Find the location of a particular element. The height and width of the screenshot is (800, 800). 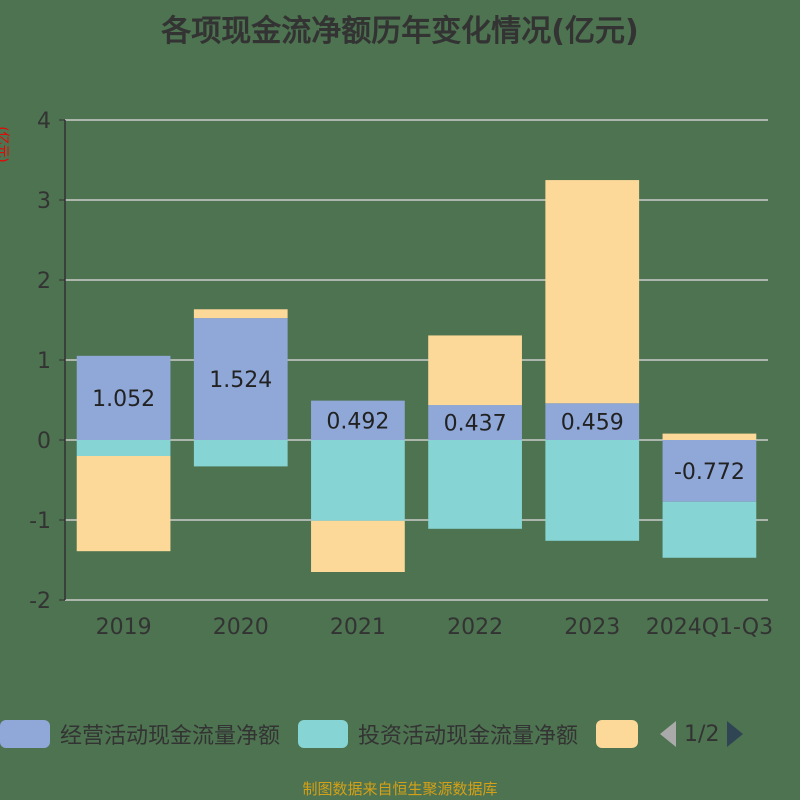

x-tick-label: 2019 is located at coordinates (124, 627).